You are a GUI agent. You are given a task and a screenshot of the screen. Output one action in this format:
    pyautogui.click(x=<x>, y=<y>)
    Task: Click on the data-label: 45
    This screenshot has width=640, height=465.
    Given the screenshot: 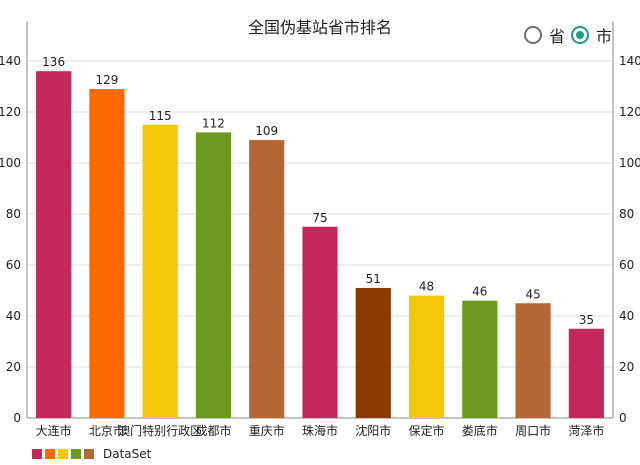 What is the action you would take?
    pyautogui.click(x=532, y=294)
    